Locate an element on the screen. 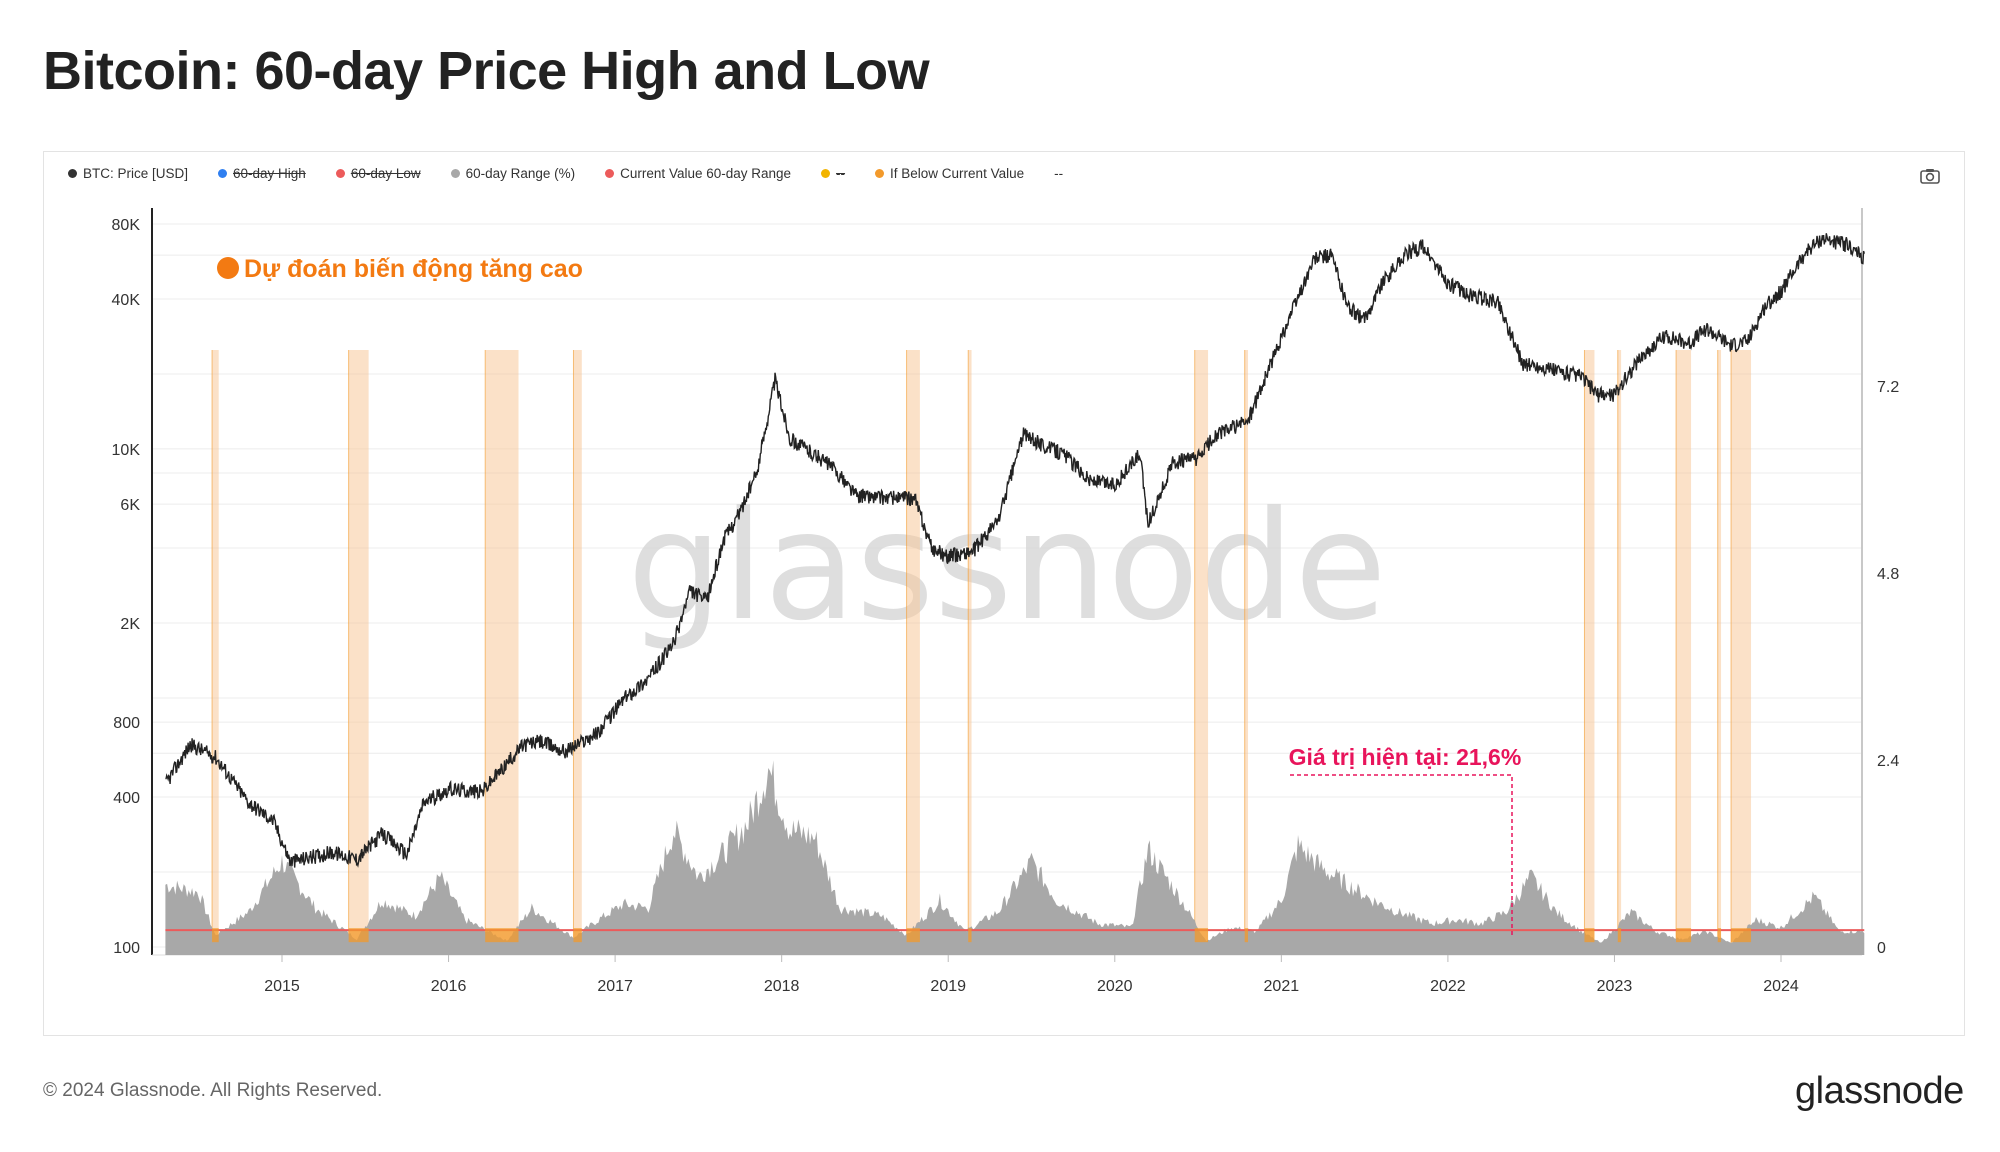  brand-logo: glassnode is located at coordinates (1879, 1091).